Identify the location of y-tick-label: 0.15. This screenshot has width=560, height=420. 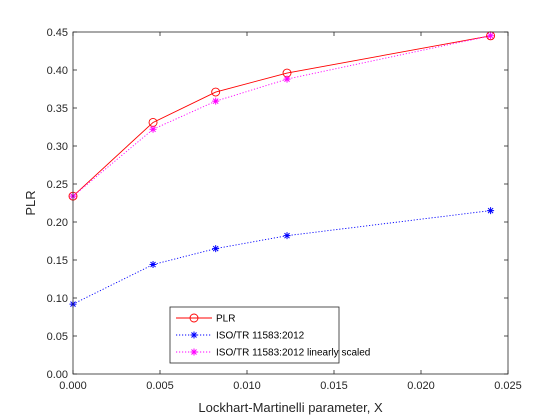
(57, 261).